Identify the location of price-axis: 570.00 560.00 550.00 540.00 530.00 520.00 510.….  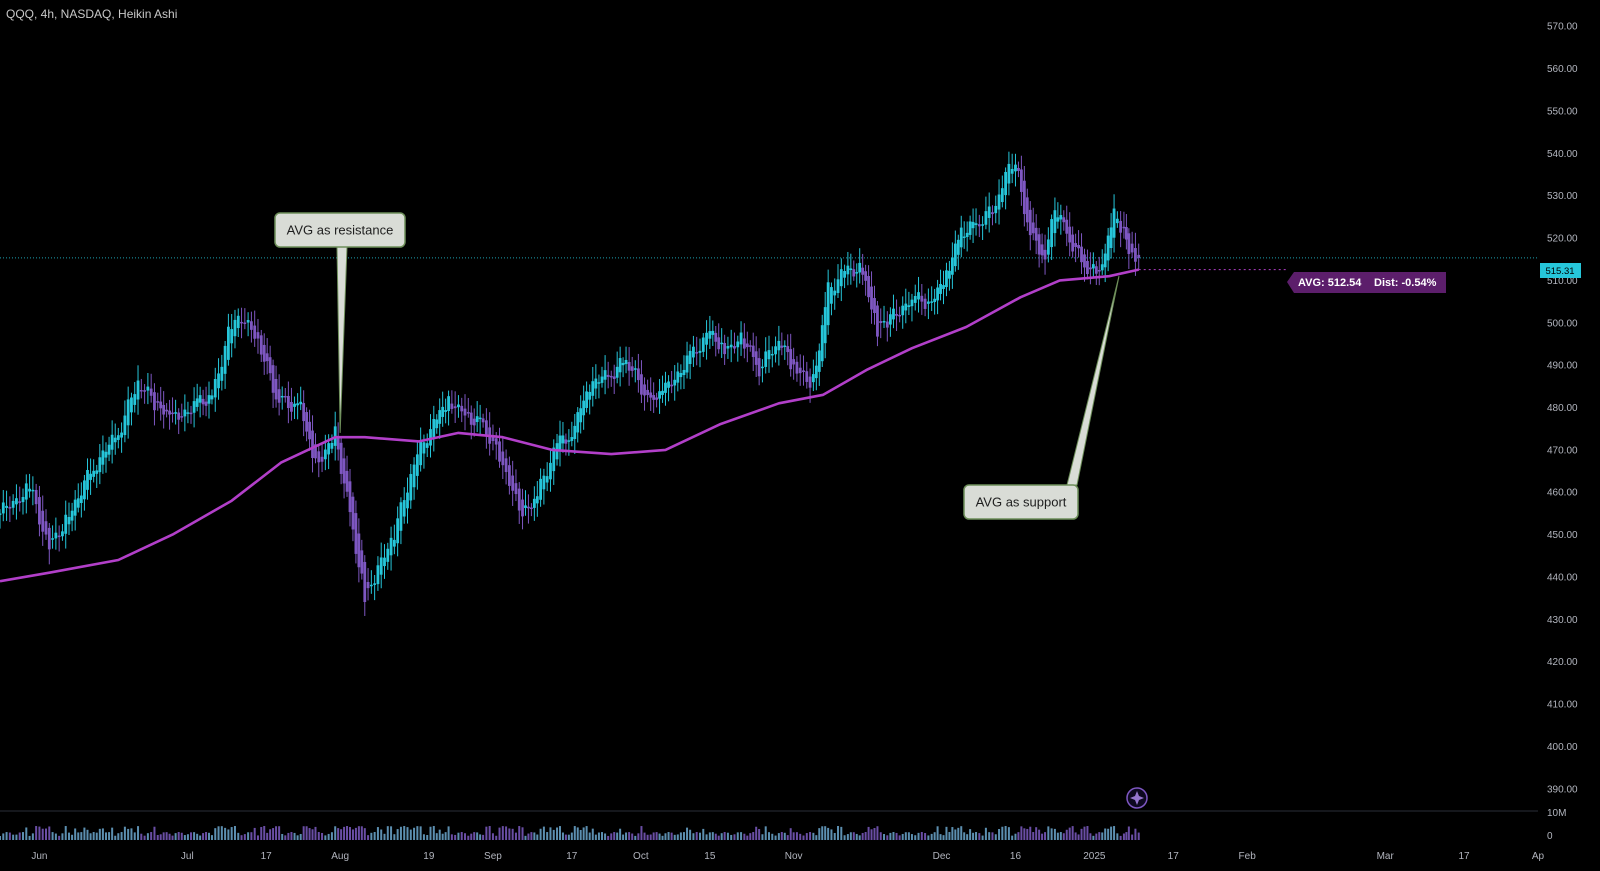
(1562, 432).